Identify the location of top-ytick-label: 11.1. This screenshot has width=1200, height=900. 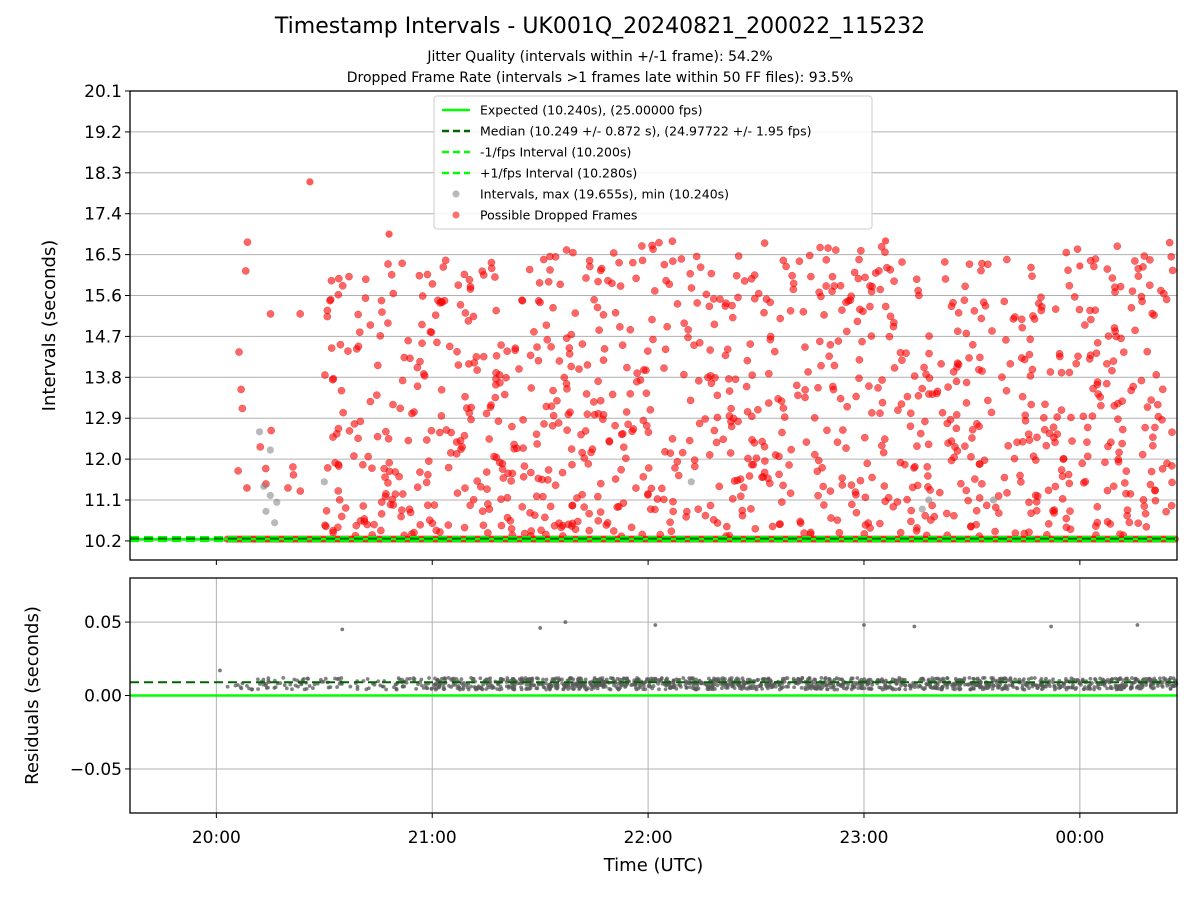
(103, 501).